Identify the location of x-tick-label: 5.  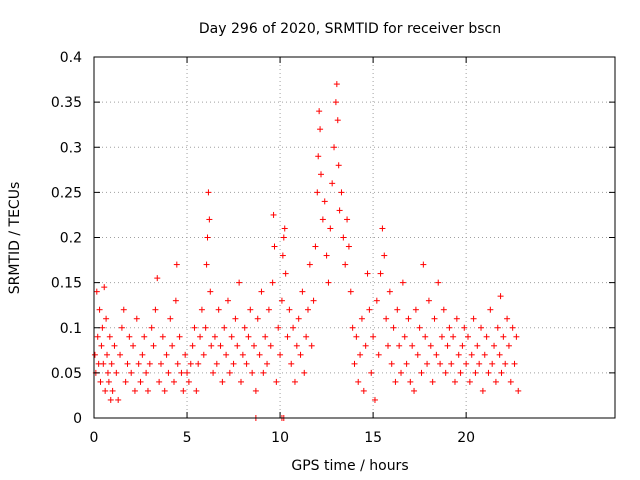
(187, 438).